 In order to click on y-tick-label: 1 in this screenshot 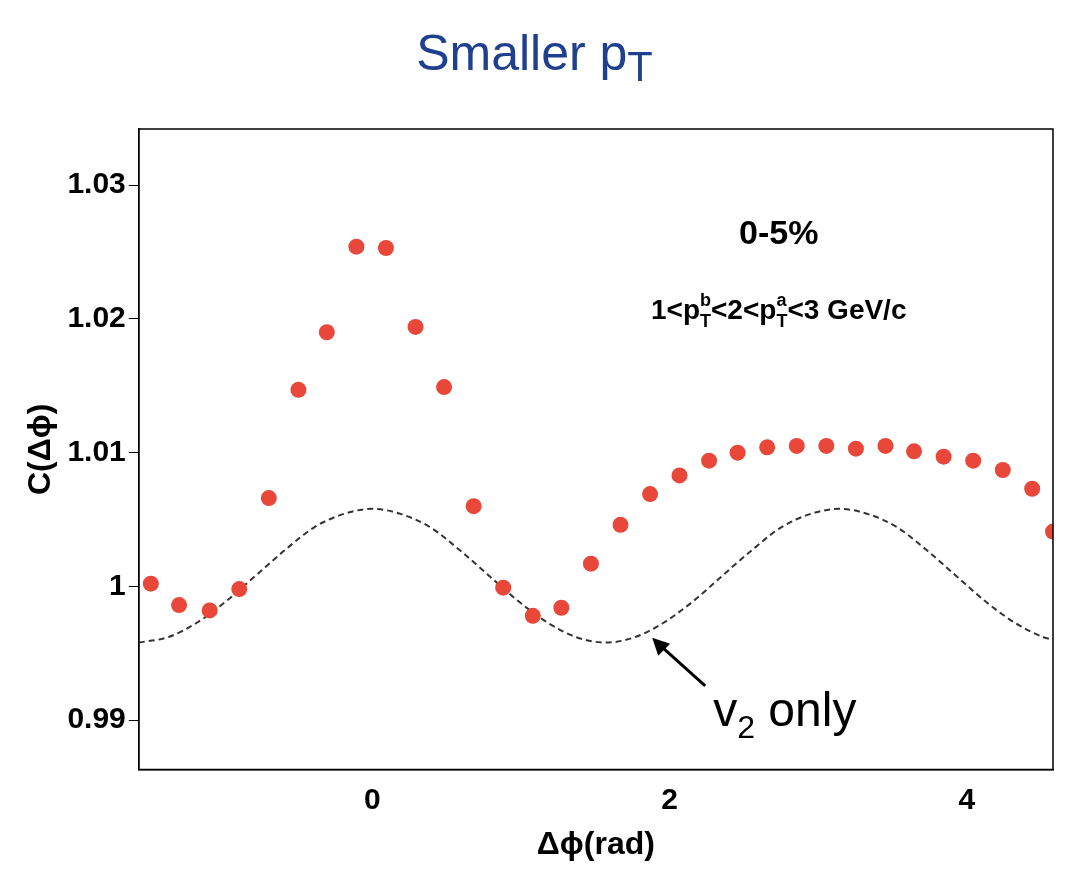, I will do `click(117, 584)`.